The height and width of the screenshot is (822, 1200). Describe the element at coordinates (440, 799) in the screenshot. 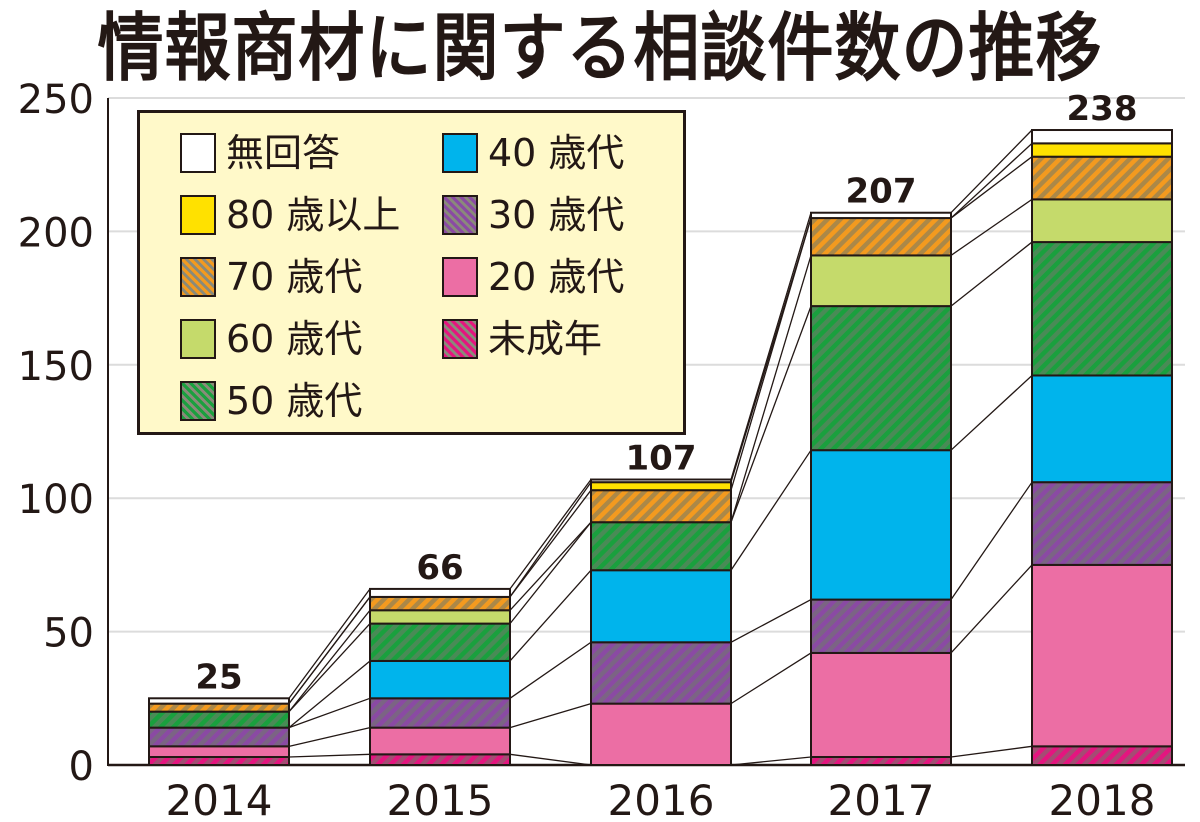

I see `x-tick-label: 2015` at that location.